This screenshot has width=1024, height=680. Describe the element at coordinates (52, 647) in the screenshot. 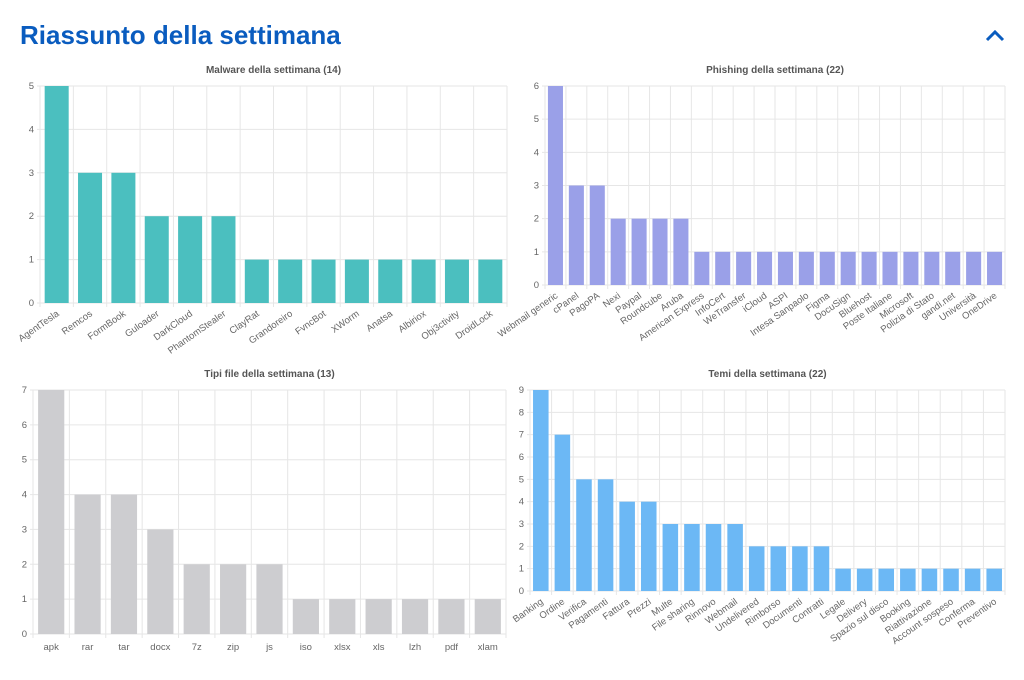

I see `x-tick-label: apk` at that location.